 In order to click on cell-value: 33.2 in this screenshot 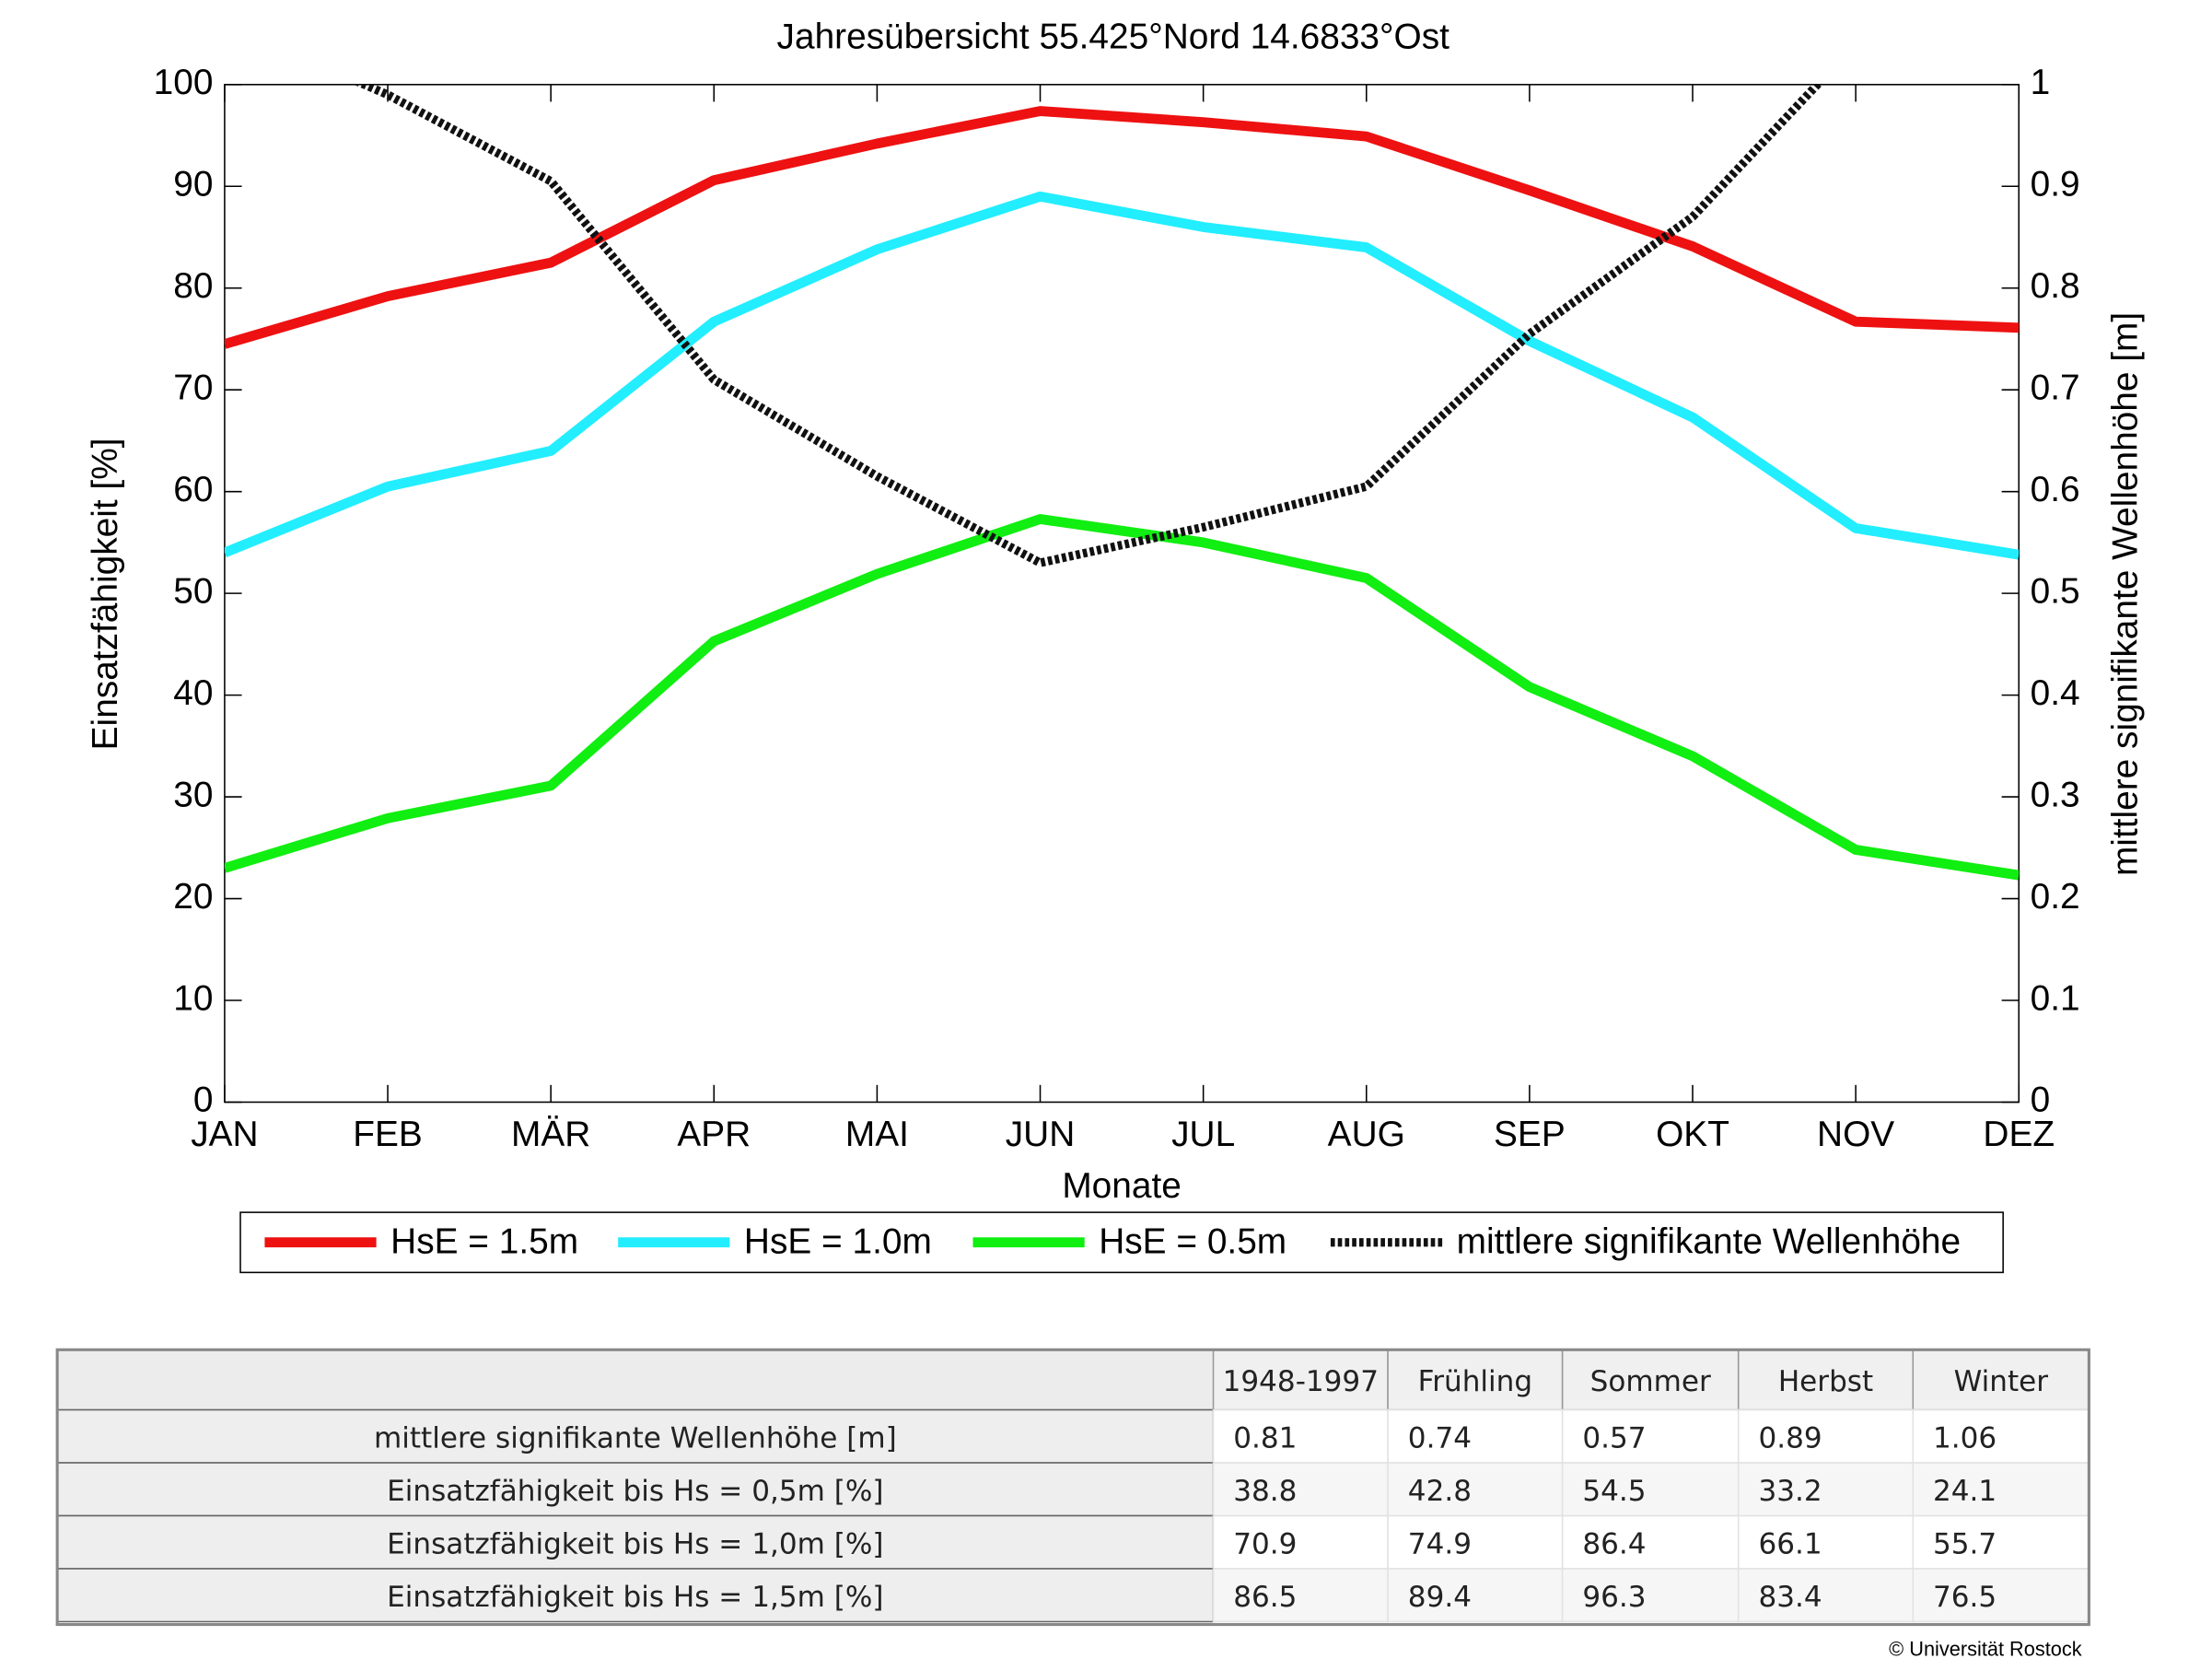, I will do `click(1790, 1491)`.